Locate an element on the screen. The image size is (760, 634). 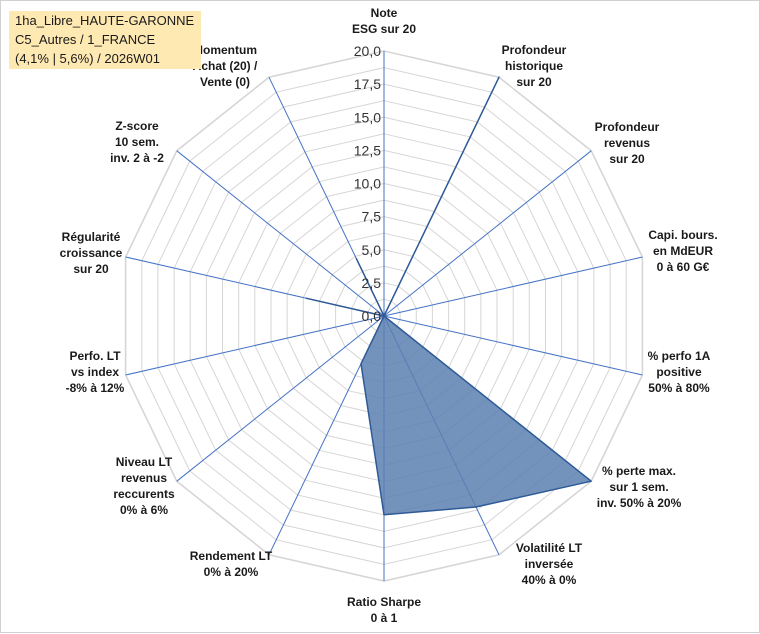
axis-label: Profondeur revenus sur 20 is located at coordinates (627, 143).